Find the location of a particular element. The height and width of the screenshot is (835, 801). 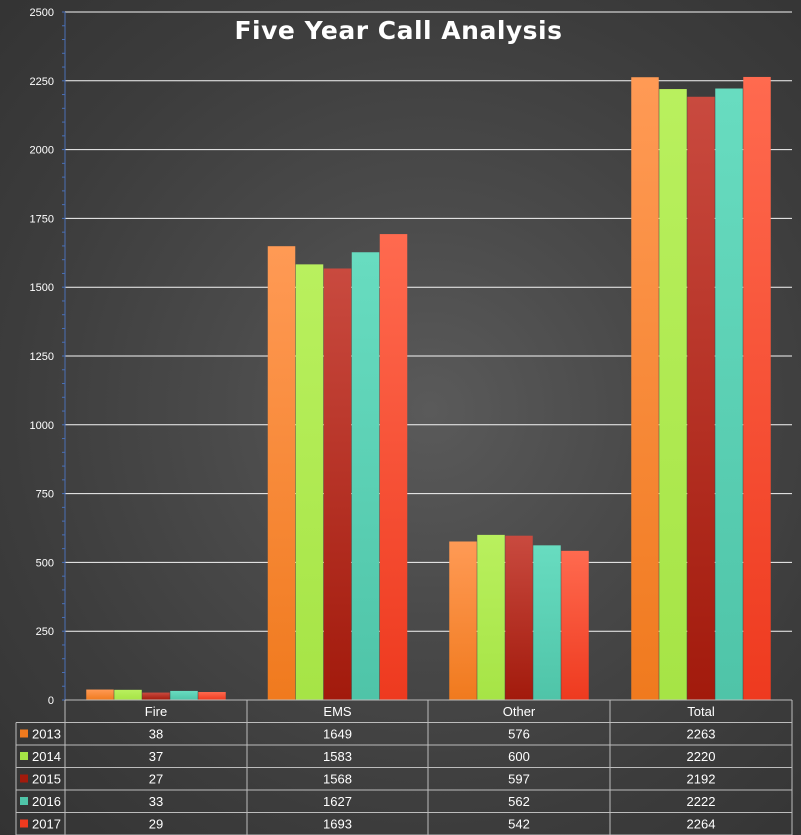

legend-key-2016 is located at coordinates (24, 801).